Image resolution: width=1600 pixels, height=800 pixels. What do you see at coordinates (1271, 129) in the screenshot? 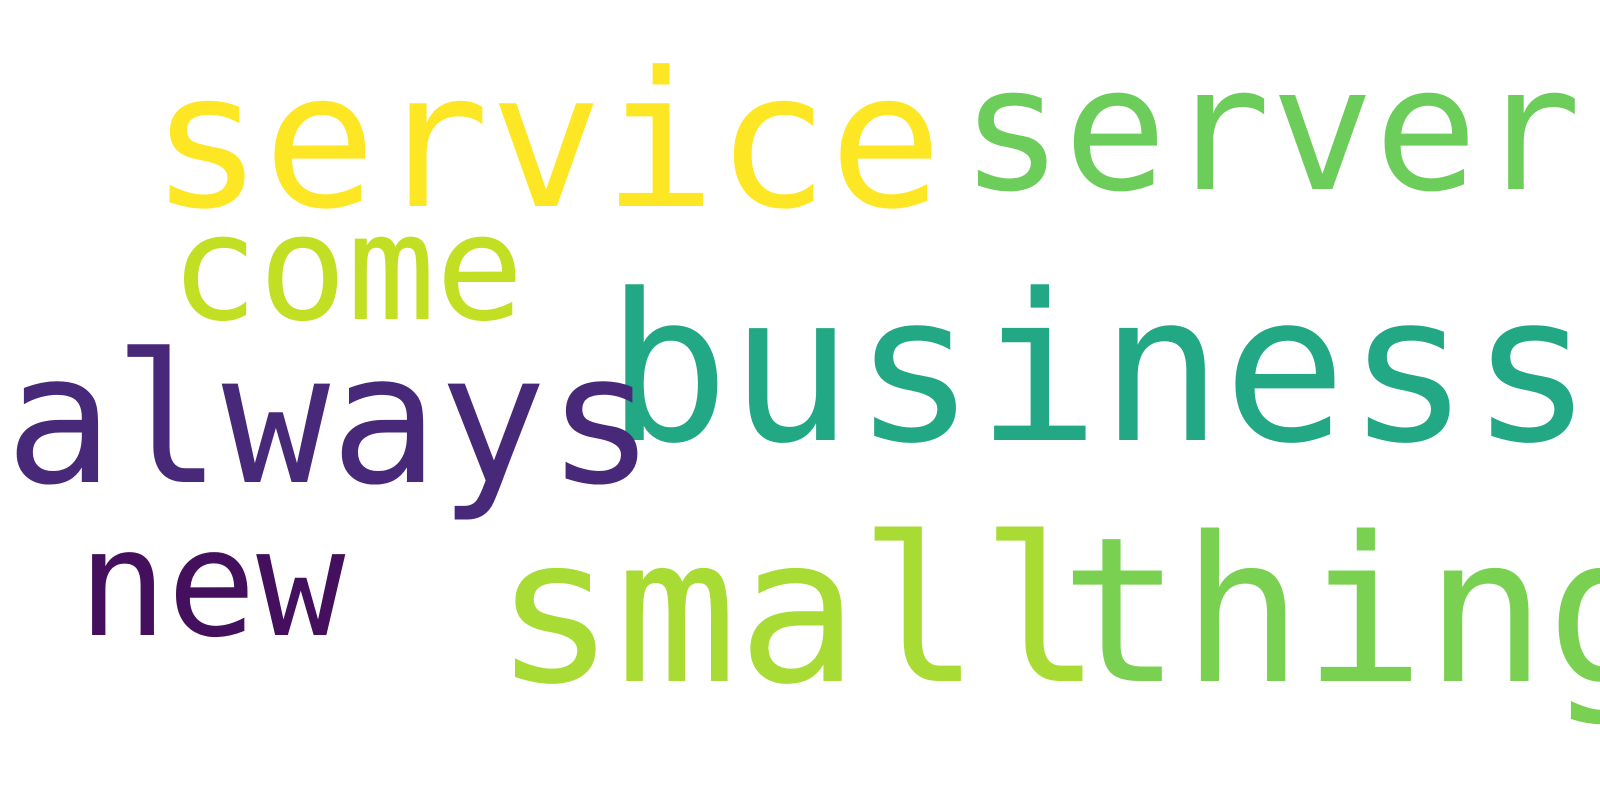
I see `word-server: server` at bounding box center [1271, 129].